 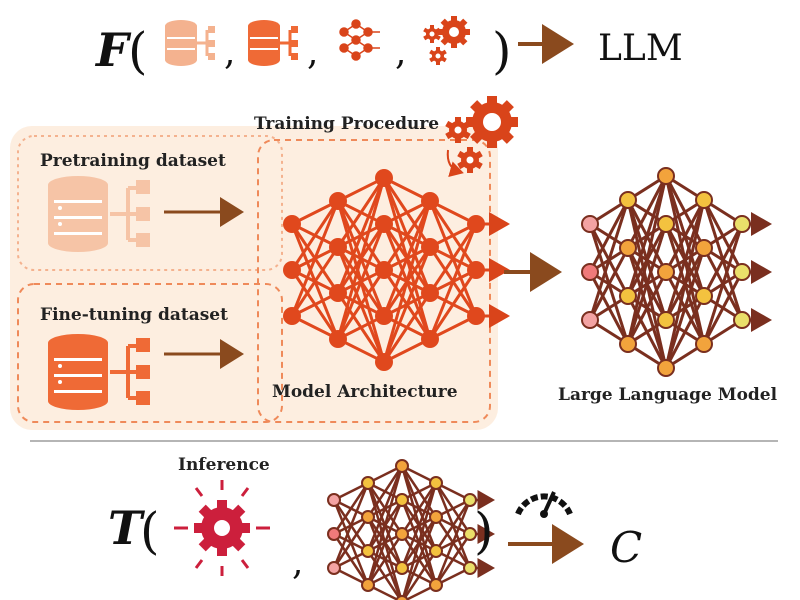 I want to click on formula-comma-1: ,, so click(x=229, y=52).